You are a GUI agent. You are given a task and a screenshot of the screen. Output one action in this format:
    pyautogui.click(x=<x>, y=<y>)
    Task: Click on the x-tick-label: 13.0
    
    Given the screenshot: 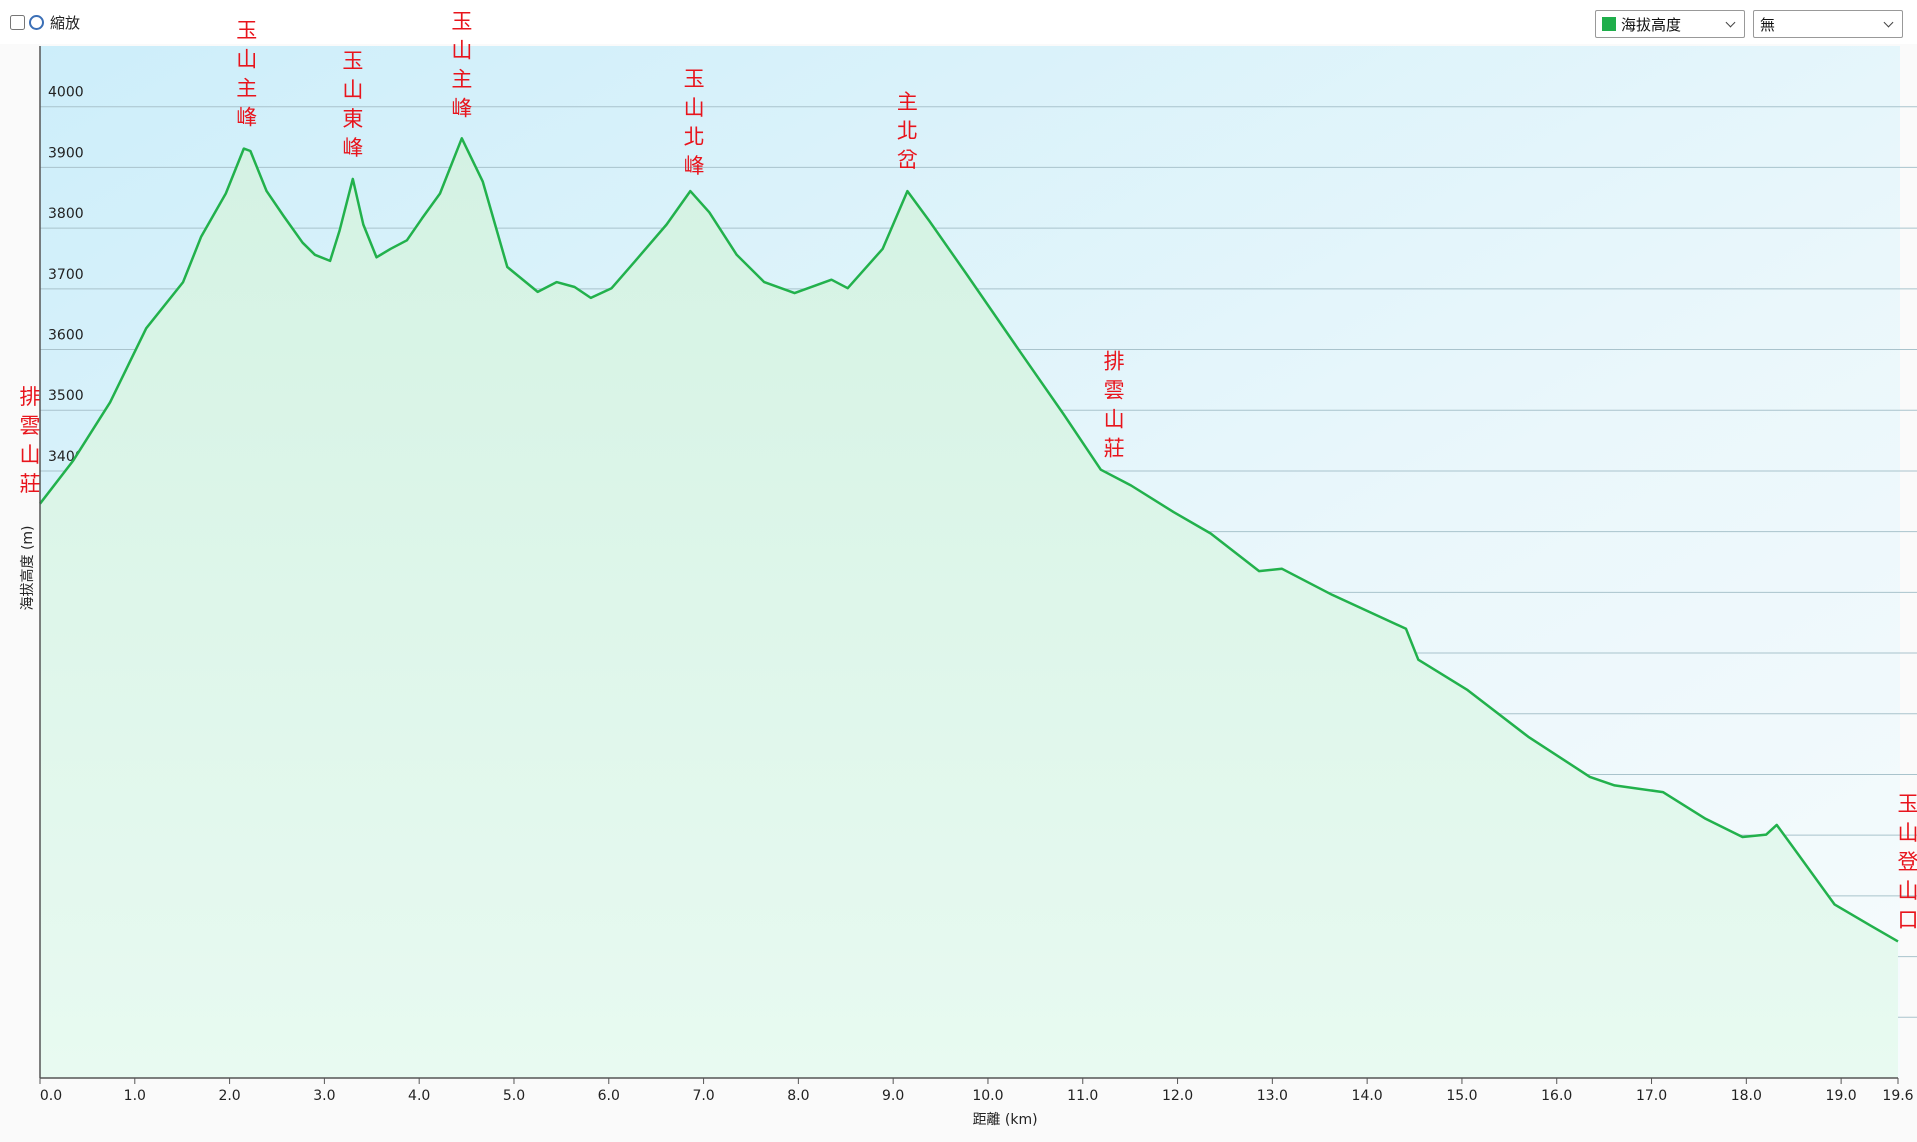 What is the action you would take?
    pyautogui.click(x=1272, y=1096)
    